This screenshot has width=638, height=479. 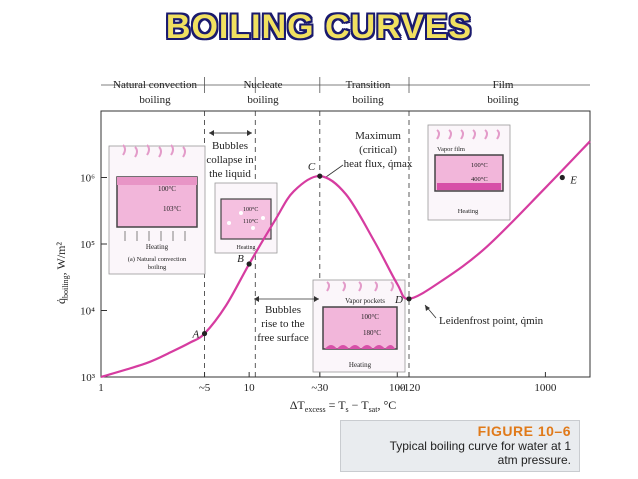 What do you see at coordinates (534, 460) in the screenshot?
I see `caption-line-2: atm pressure.` at bounding box center [534, 460].